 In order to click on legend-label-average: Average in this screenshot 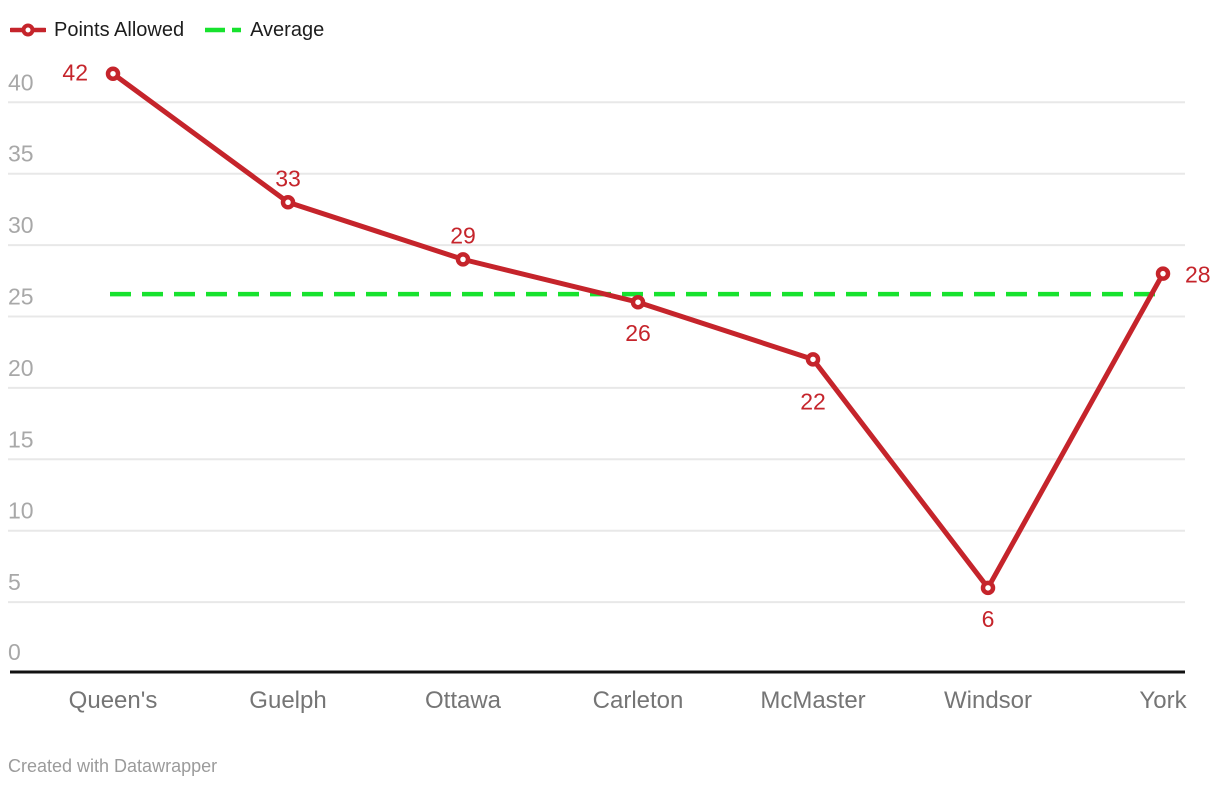, I will do `click(287, 30)`.